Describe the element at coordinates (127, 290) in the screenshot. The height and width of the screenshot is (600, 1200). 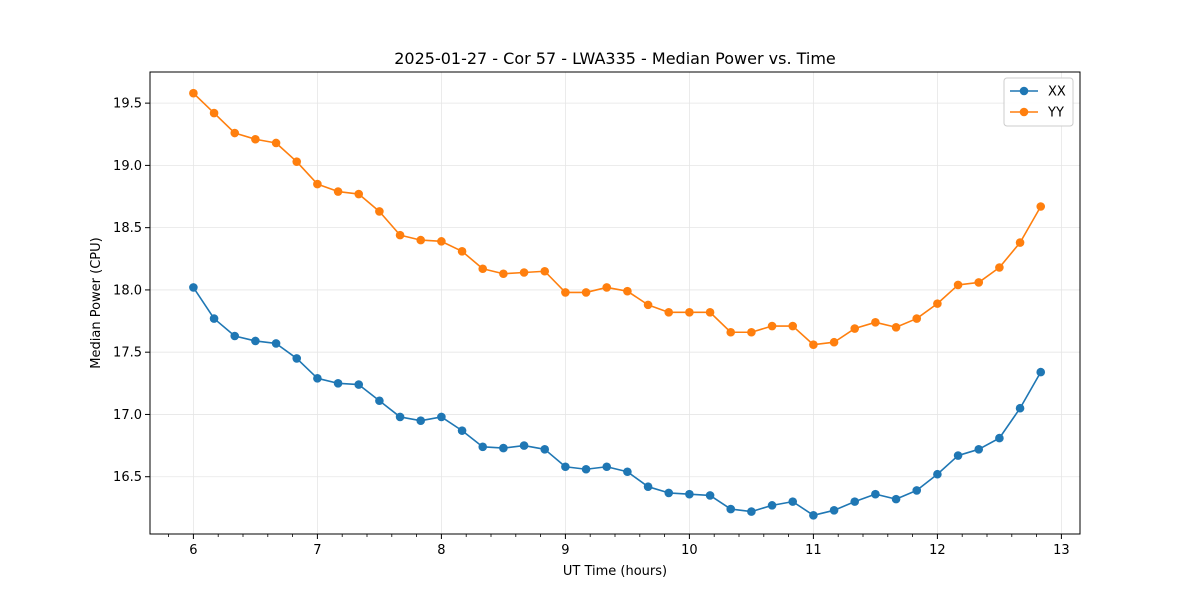
I see `y-tick-label: 18.0` at that location.